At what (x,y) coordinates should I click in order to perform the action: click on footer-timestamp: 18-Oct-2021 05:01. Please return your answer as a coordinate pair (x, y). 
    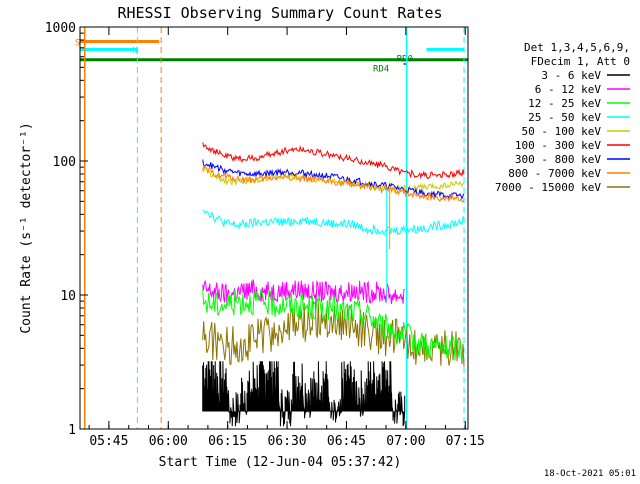
    Looking at the image, I should click on (590, 474).